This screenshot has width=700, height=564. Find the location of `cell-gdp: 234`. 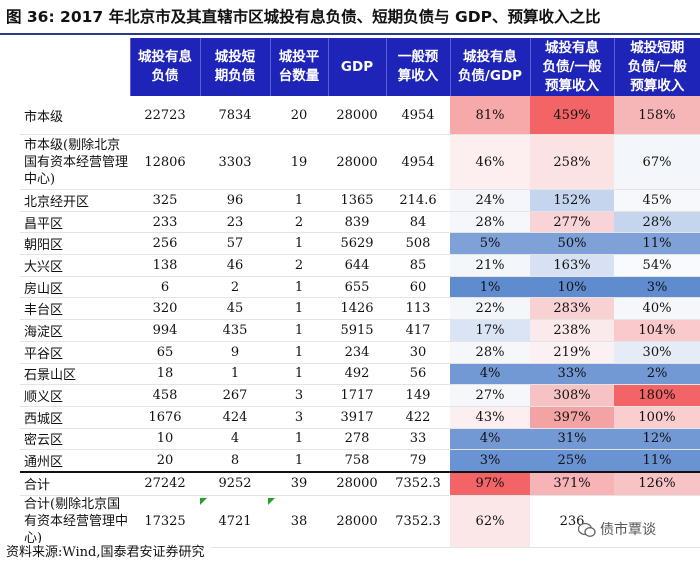

cell-gdp: 234 is located at coordinates (357, 352).